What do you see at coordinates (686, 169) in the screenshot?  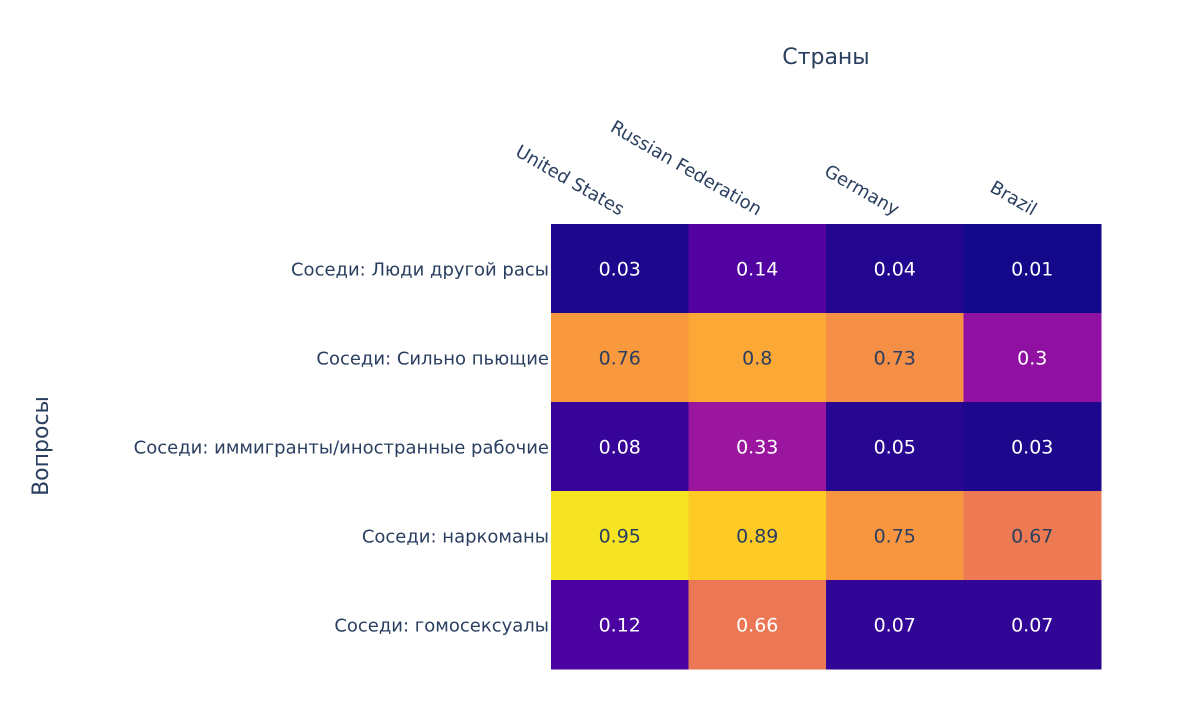 I see `x-tick-label: Russian Federation` at bounding box center [686, 169].